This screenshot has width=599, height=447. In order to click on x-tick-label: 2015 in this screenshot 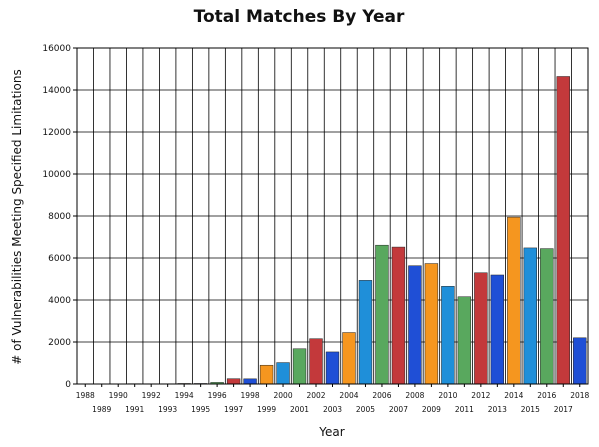, I will do `click(530, 409)`.